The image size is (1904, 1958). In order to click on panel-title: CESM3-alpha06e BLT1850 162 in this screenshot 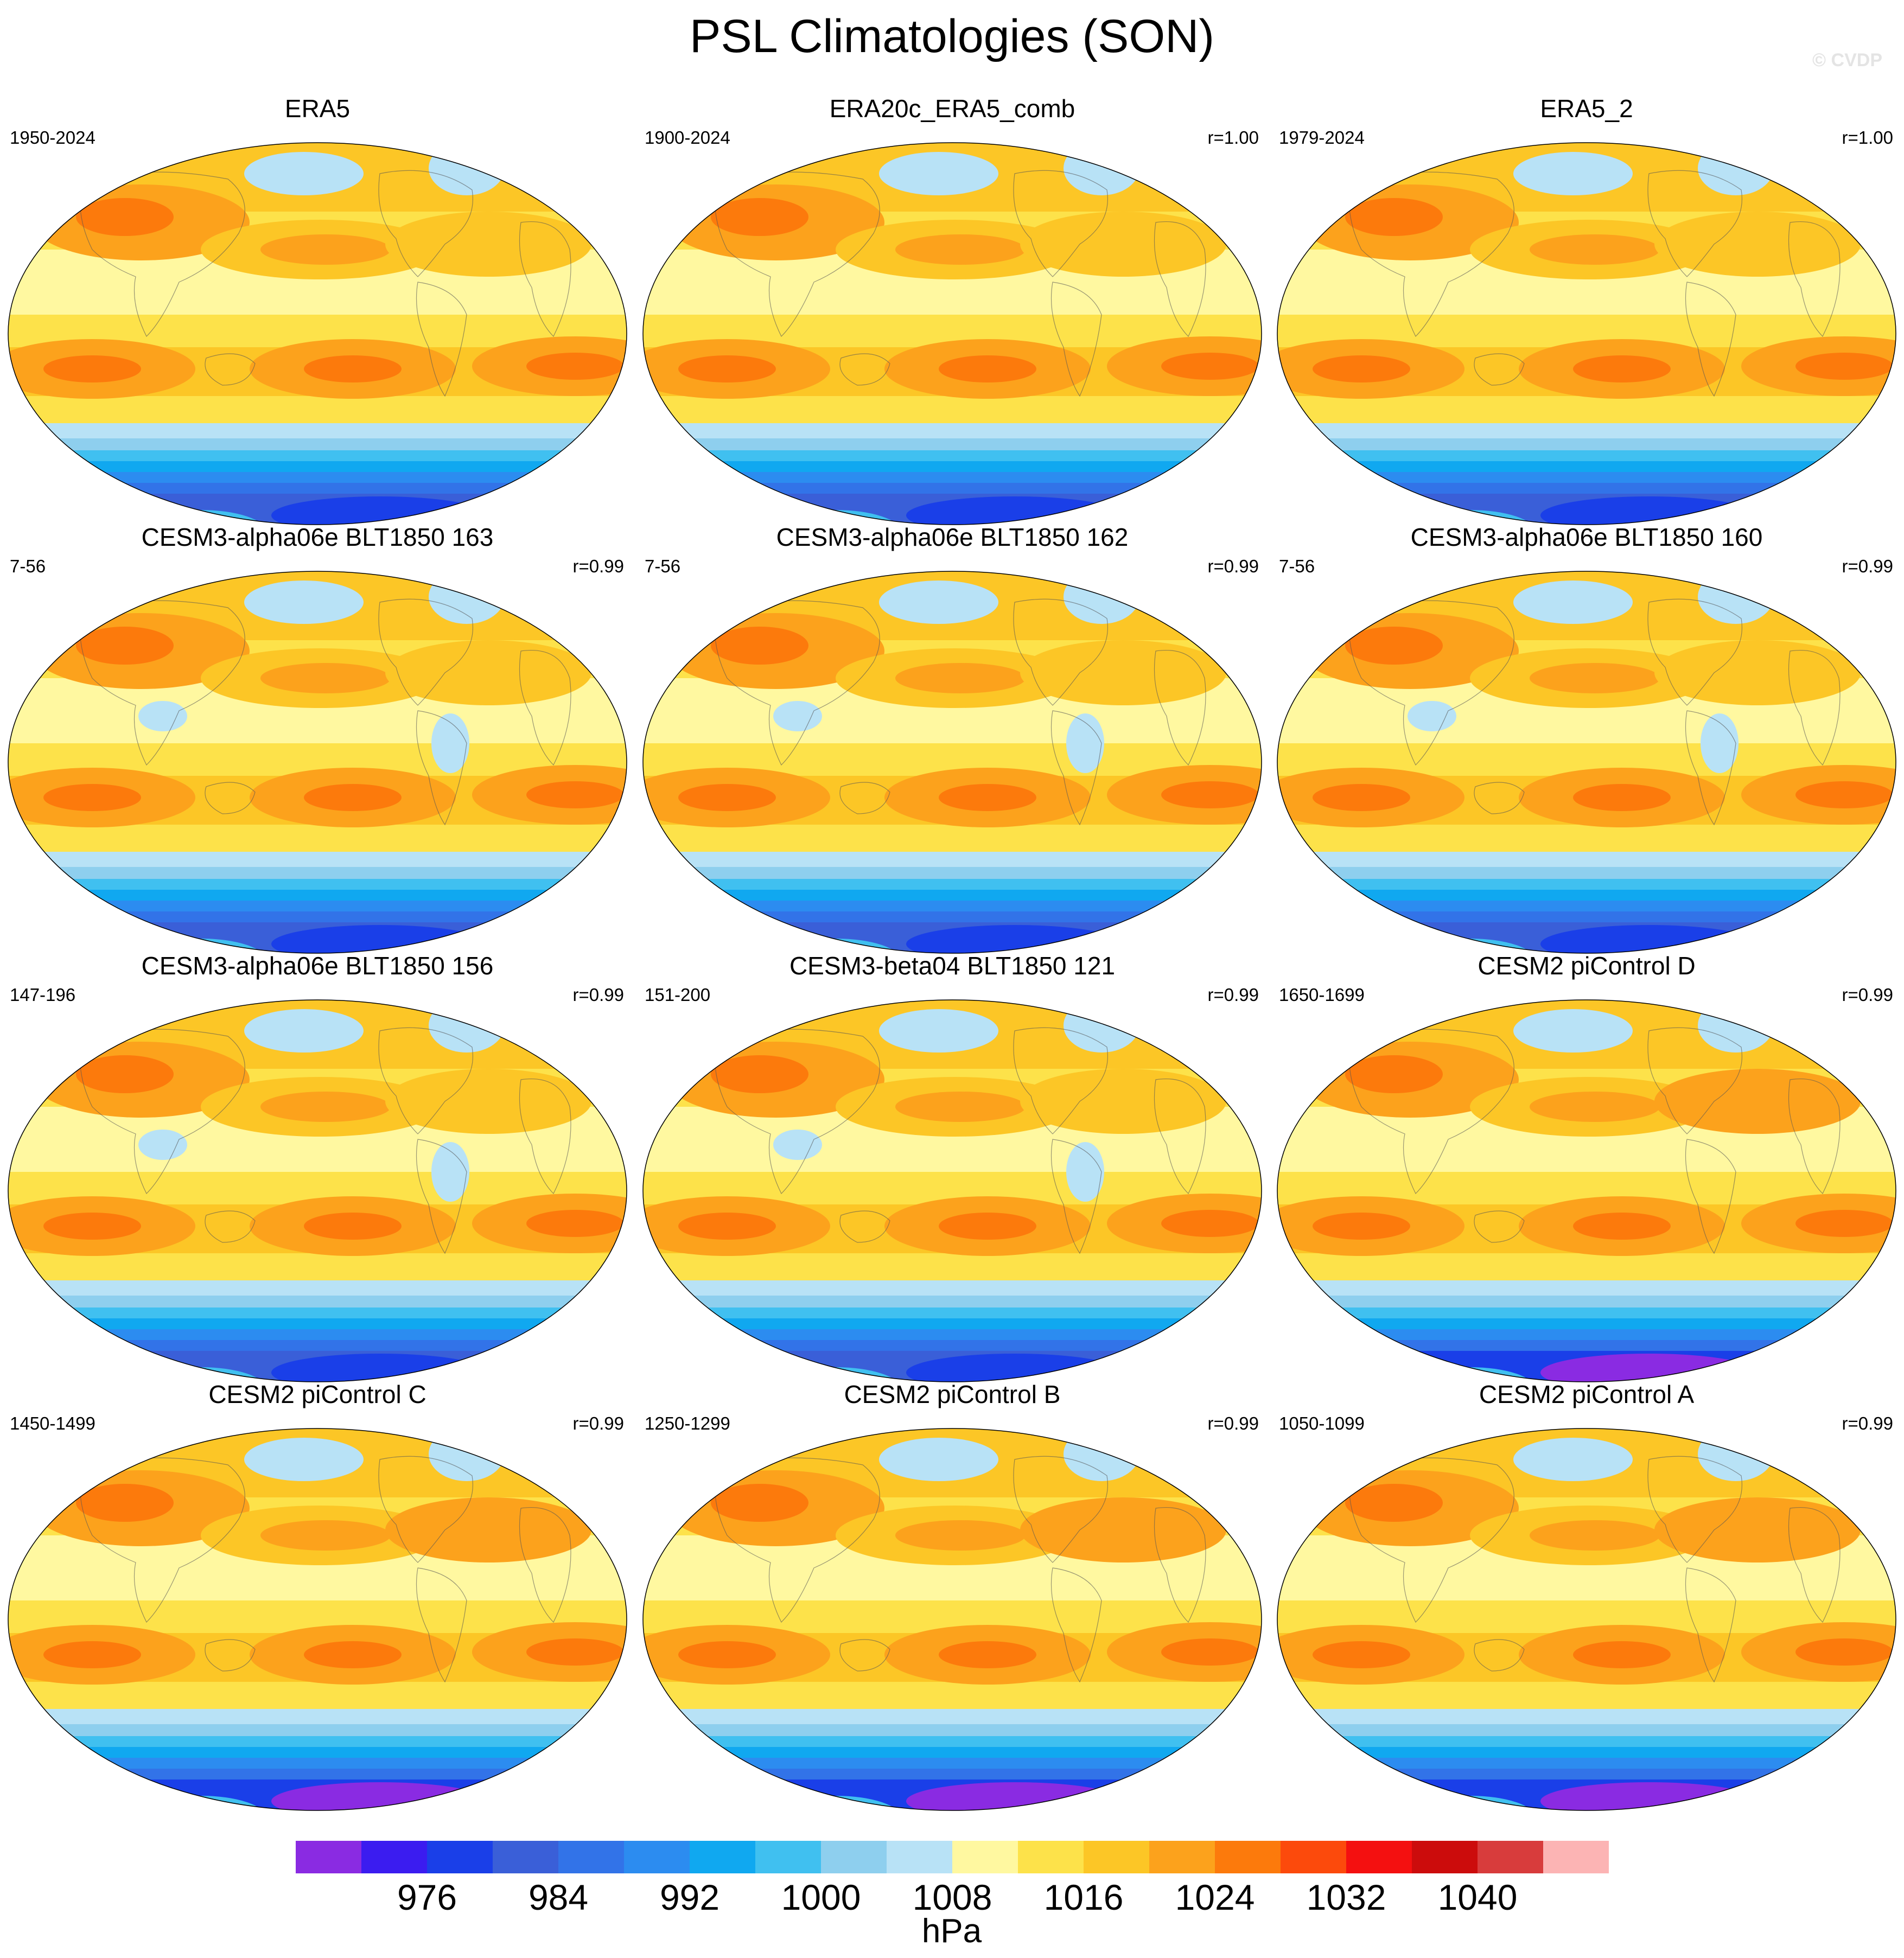, I will do `click(952, 537)`.